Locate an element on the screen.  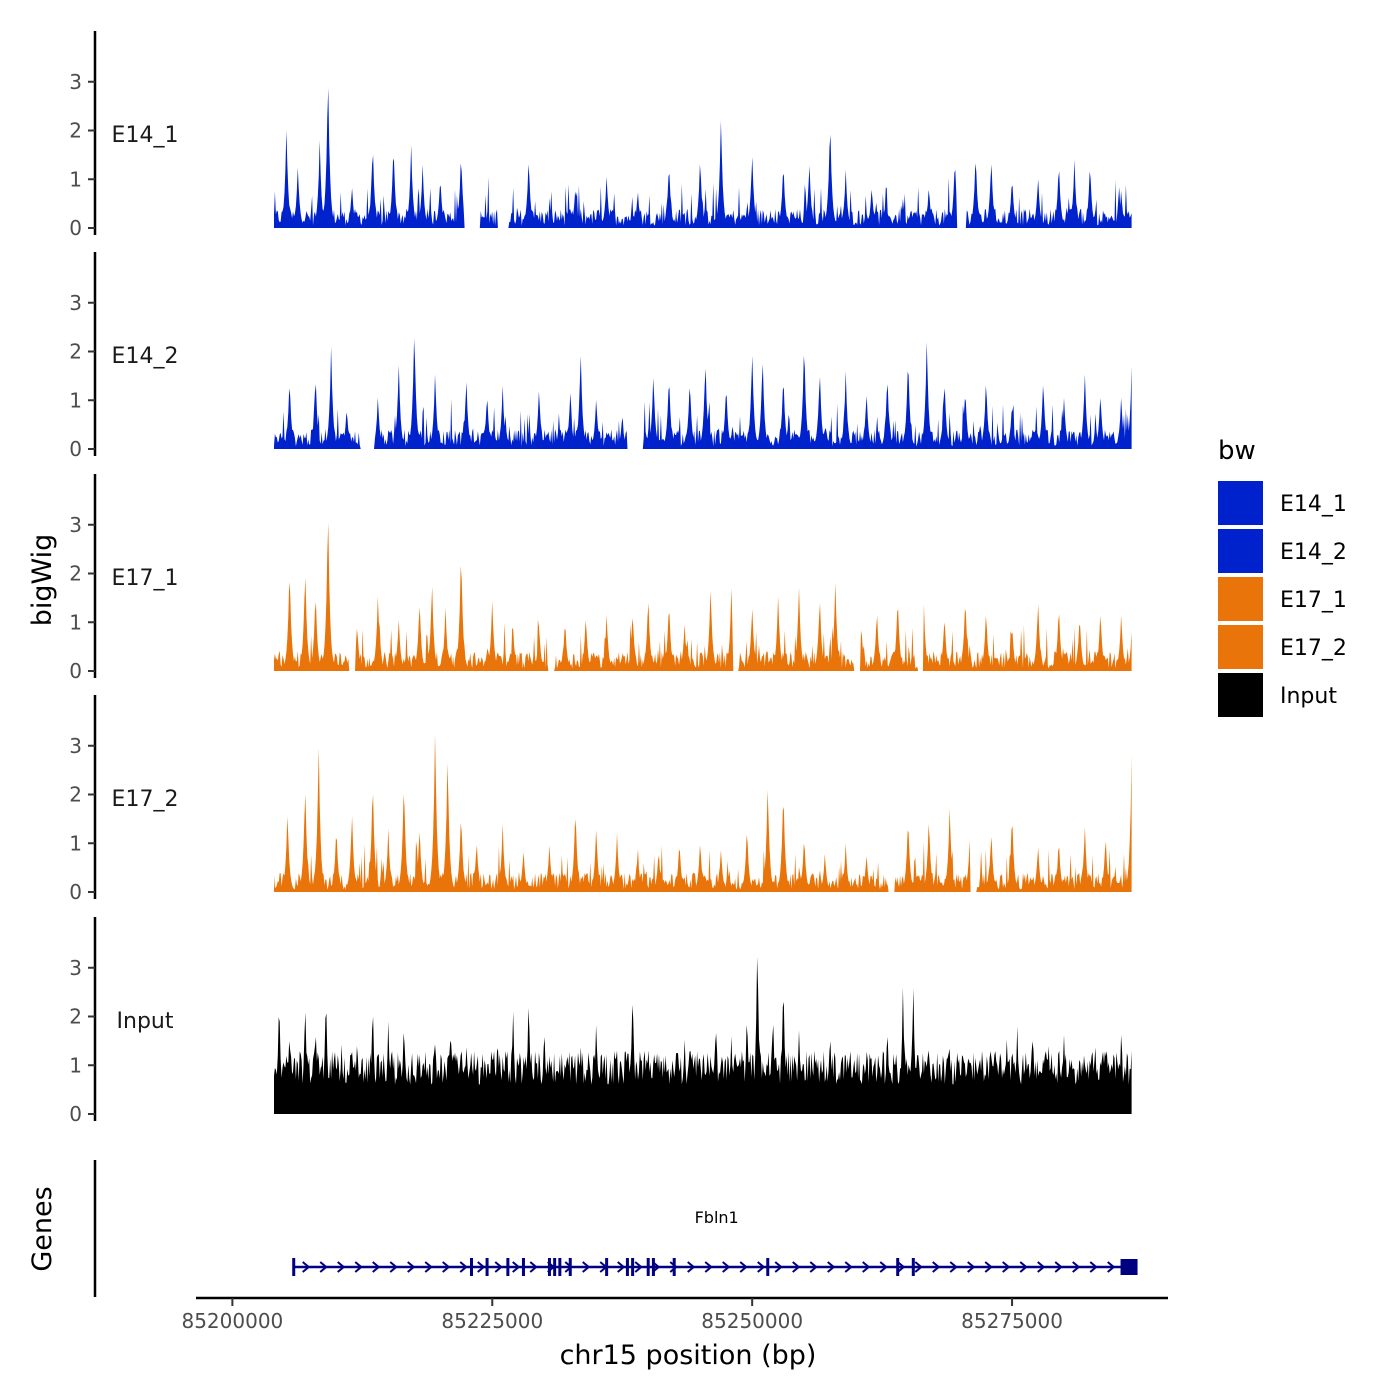
track-label: E14_2 is located at coordinates (145, 356).